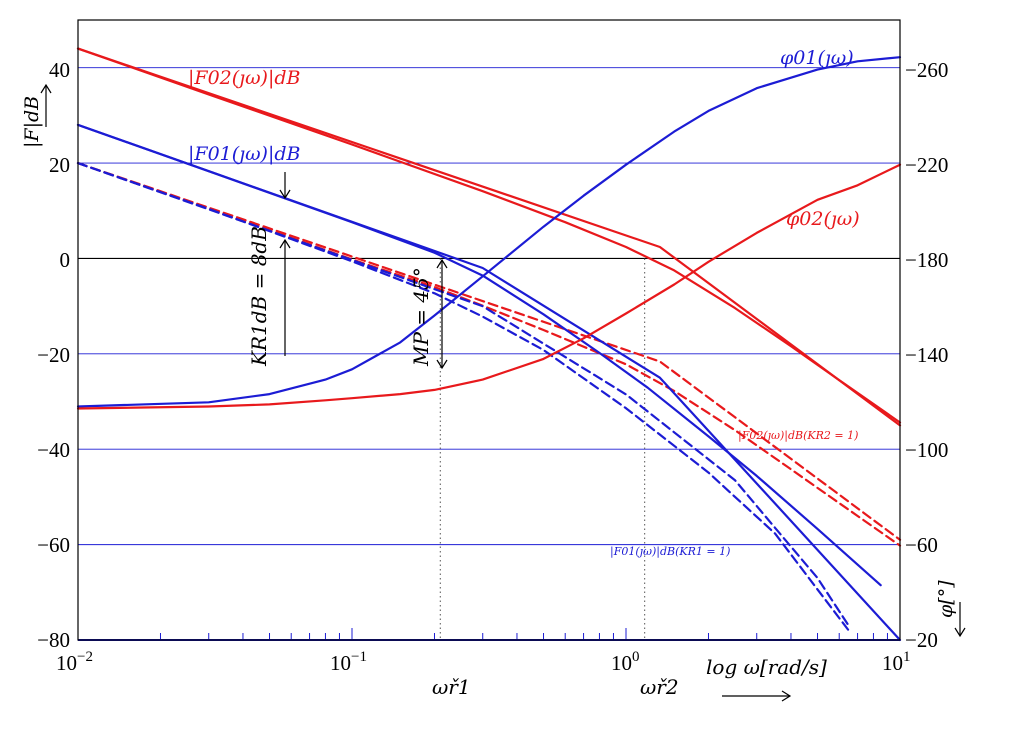  I want to click on left-tick-label: 0, so click(65, 260).